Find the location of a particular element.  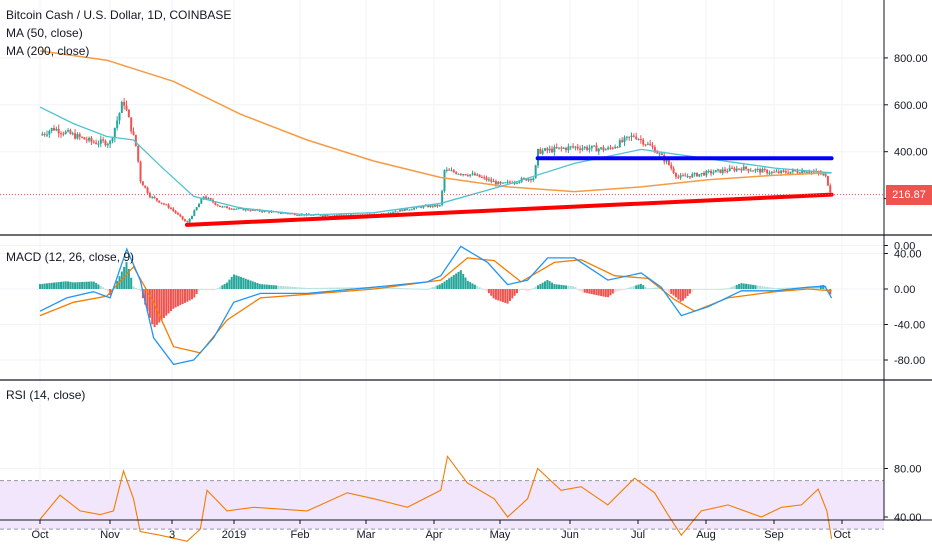

symbol-title: Bitcoin Cash / U.S. Dollar, 1D, COINBASE is located at coordinates (119, 15).